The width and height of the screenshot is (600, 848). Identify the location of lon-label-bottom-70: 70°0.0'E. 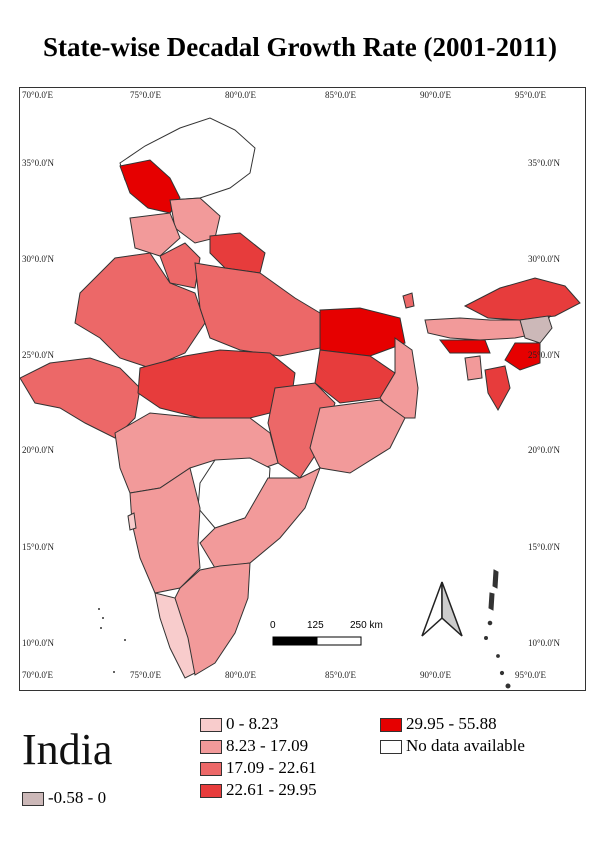
(37, 675).